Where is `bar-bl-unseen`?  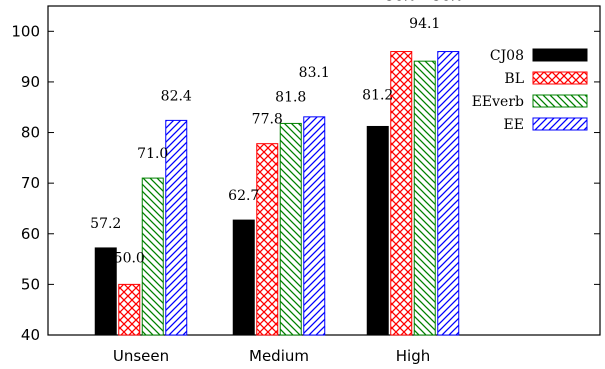
bar-bl-unseen is located at coordinates (129, 309).